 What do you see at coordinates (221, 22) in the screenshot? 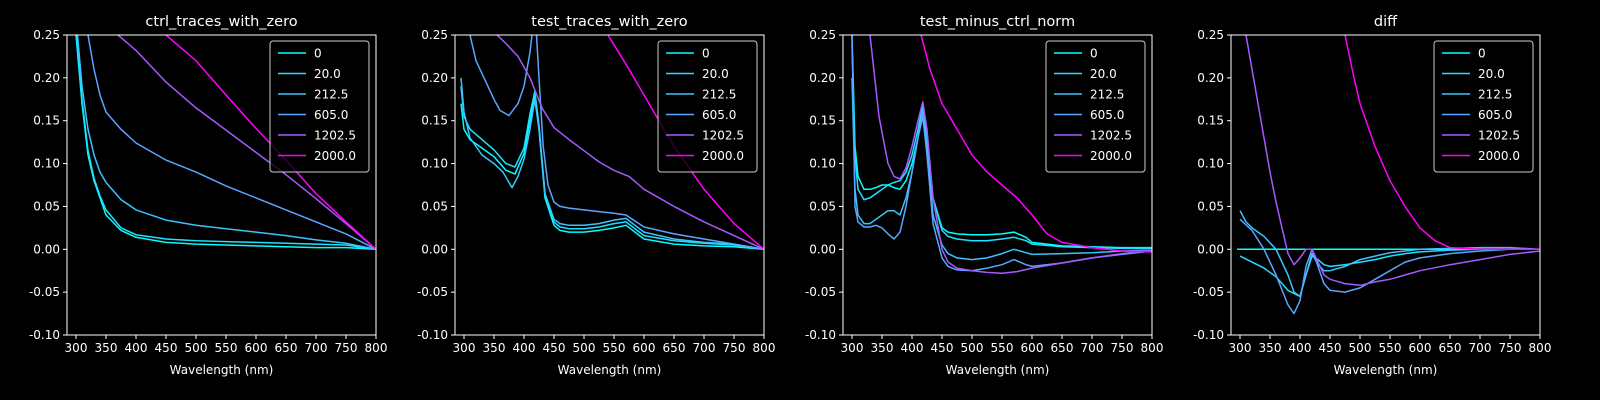
I see `chart-title: ctrl_traces_with_zero` at bounding box center [221, 22].